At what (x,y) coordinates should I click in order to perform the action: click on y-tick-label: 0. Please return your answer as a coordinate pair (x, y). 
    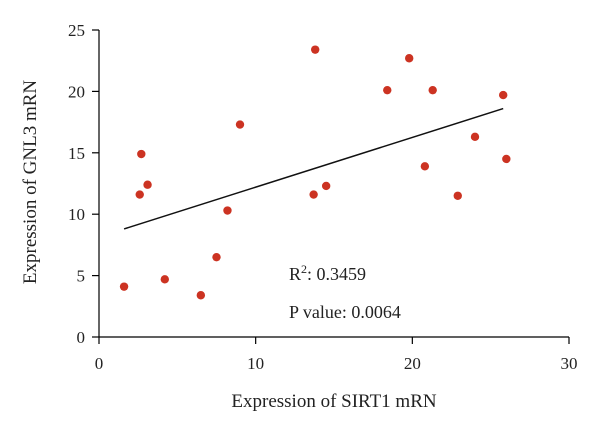
    Looking at the image, I should click on (81, 337).